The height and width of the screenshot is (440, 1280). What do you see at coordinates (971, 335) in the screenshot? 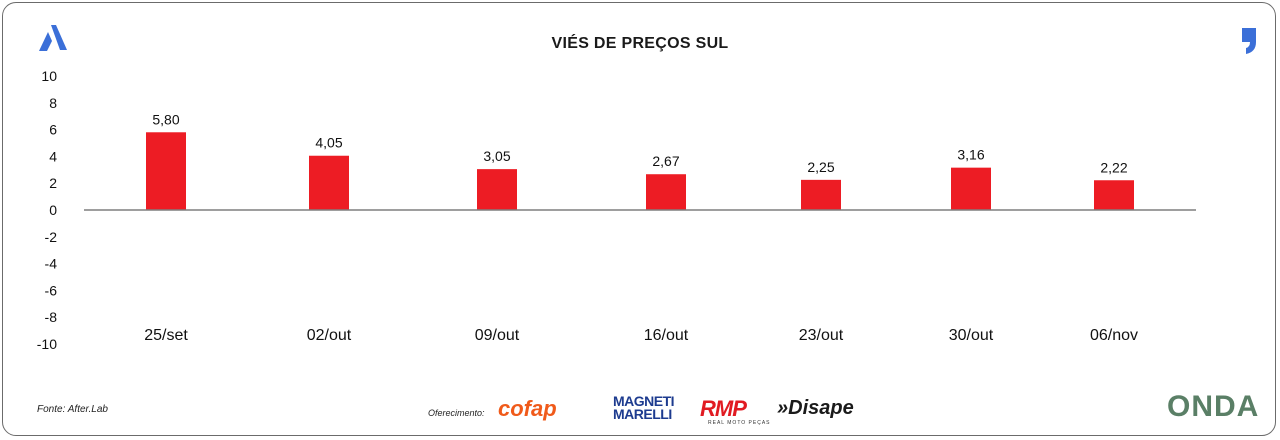
I see `x-tick-label: 30/out` at bounding box center [971, 335].